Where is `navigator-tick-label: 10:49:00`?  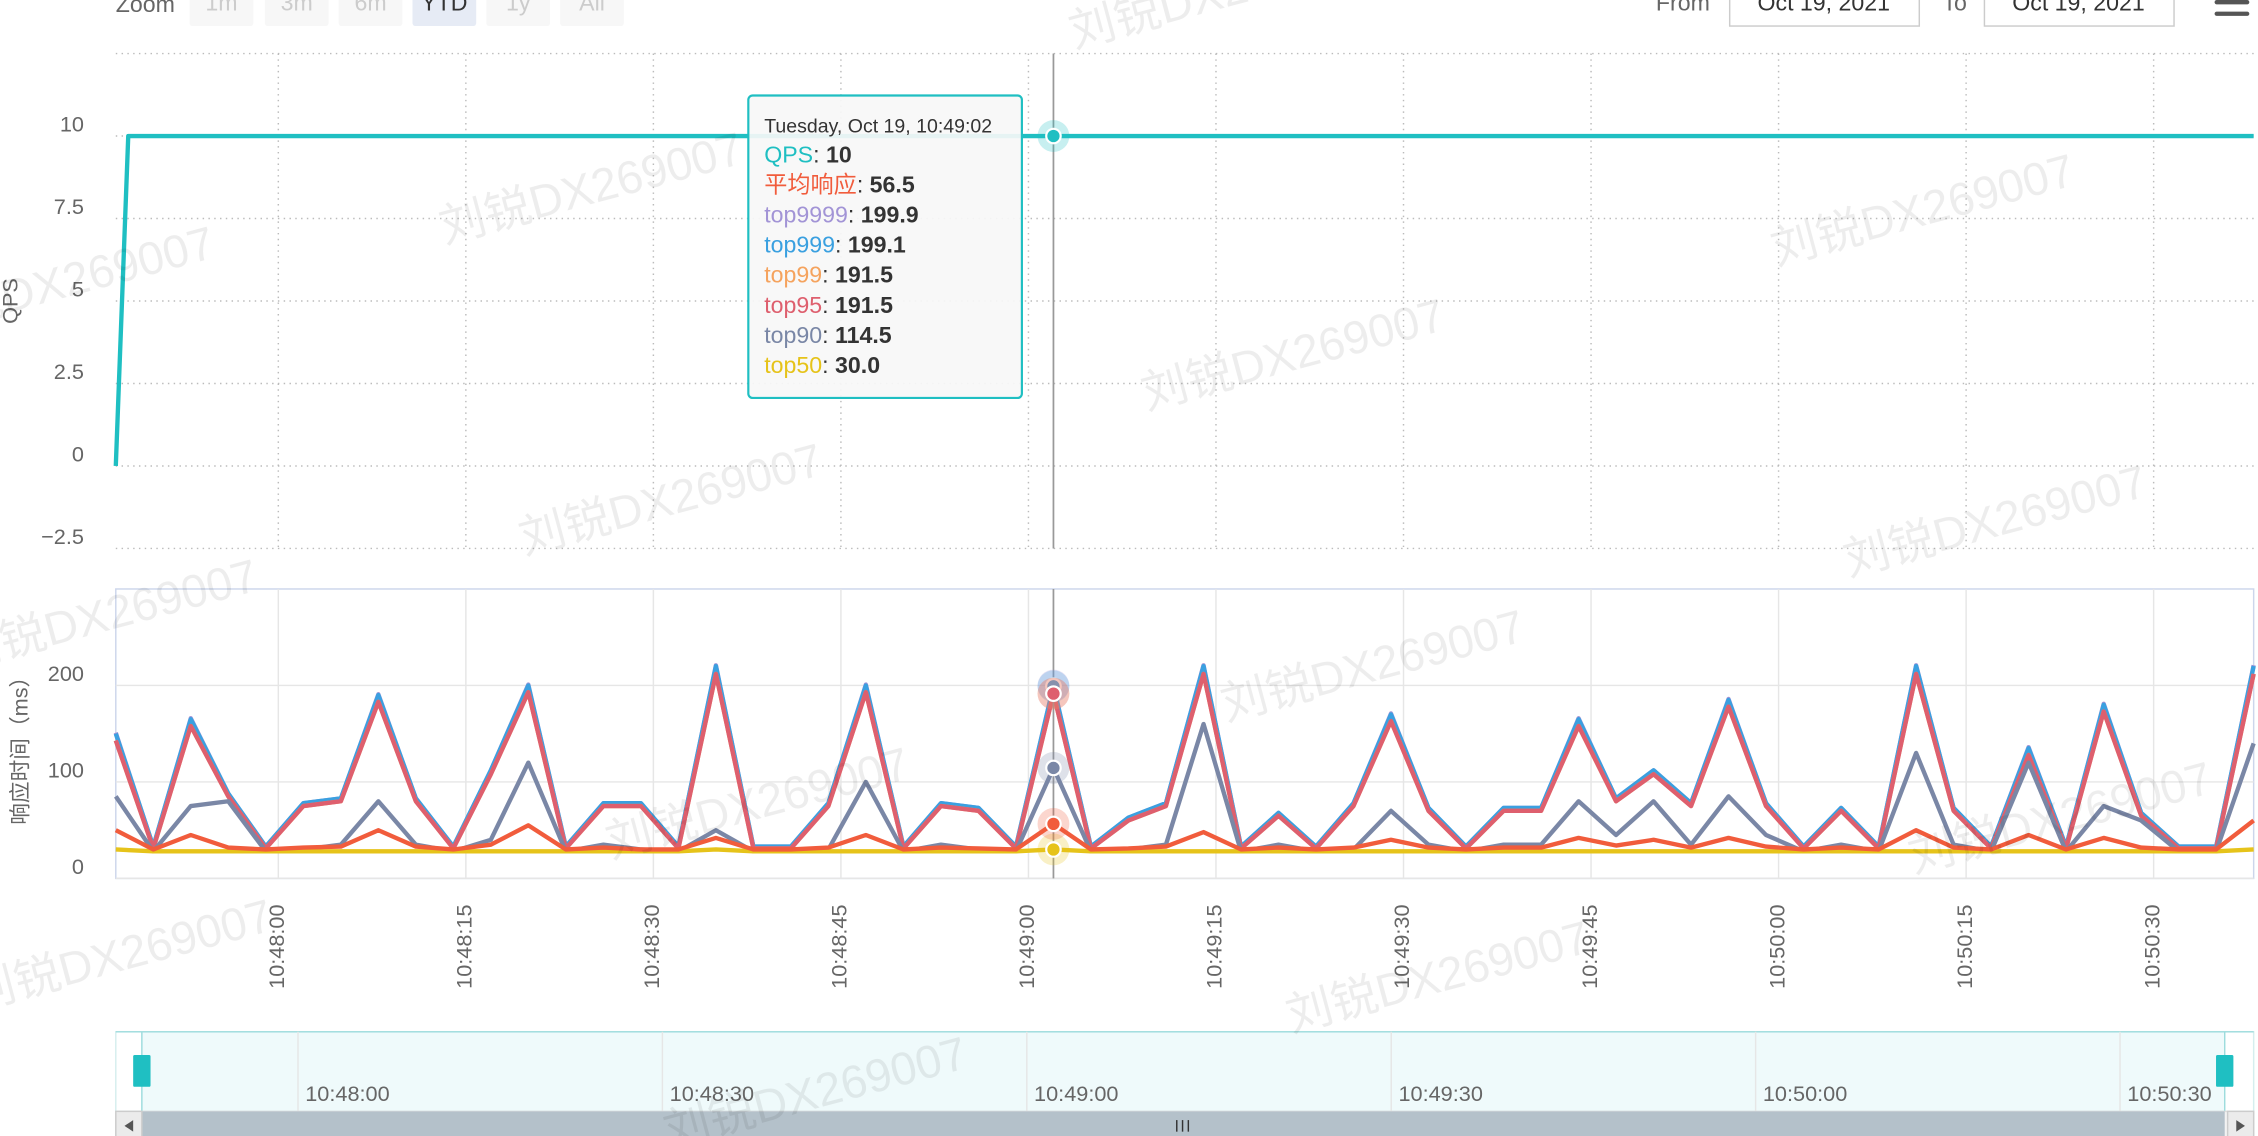
navigator-tick-label: 10:49:00 is located at coordinates (1076, 1093).